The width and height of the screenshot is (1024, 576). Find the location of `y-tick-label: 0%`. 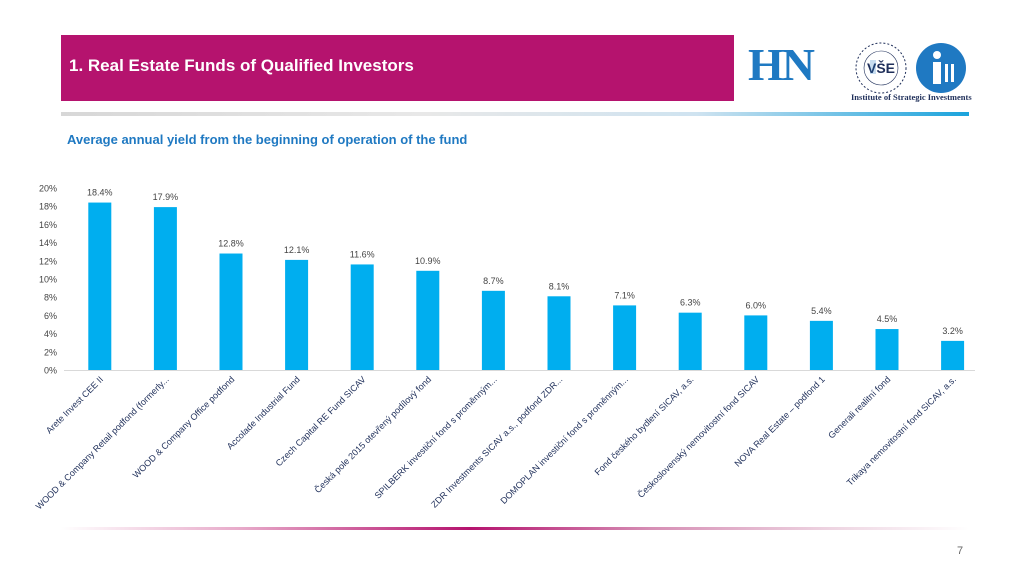

y-tick-label: 0% is located at coordinates (50, 371).